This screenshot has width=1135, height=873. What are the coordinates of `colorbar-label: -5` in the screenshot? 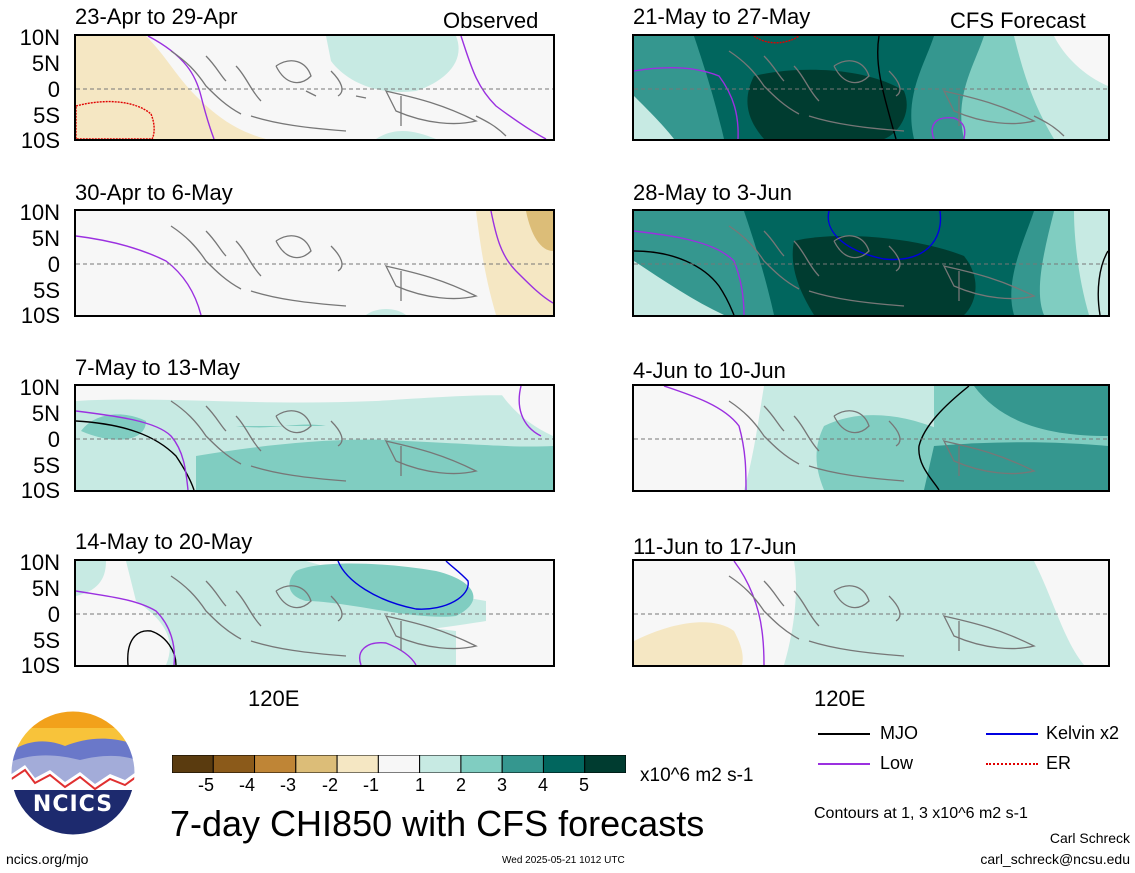 It's located at (205, 785).